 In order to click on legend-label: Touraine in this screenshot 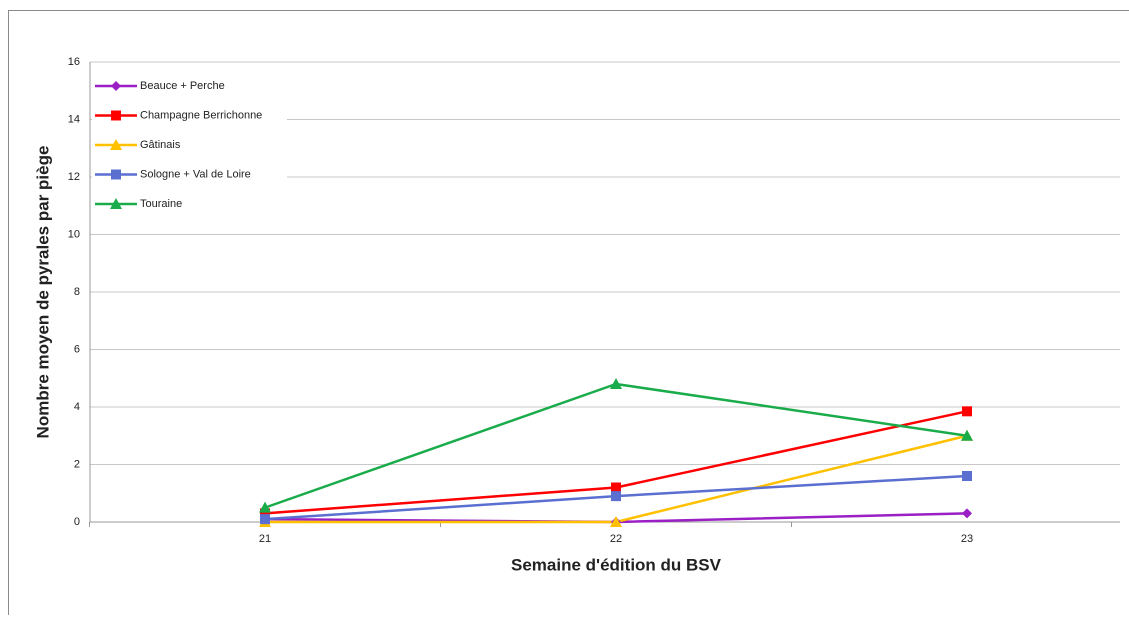, I will do `click(161, 204)`.